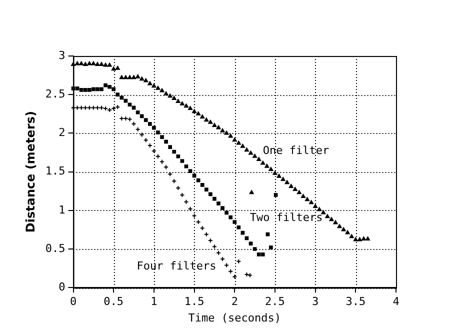 The width and height of the screenshot is (451, 331). I want to click on x-tick-label: 1.5, so click(194, 301).